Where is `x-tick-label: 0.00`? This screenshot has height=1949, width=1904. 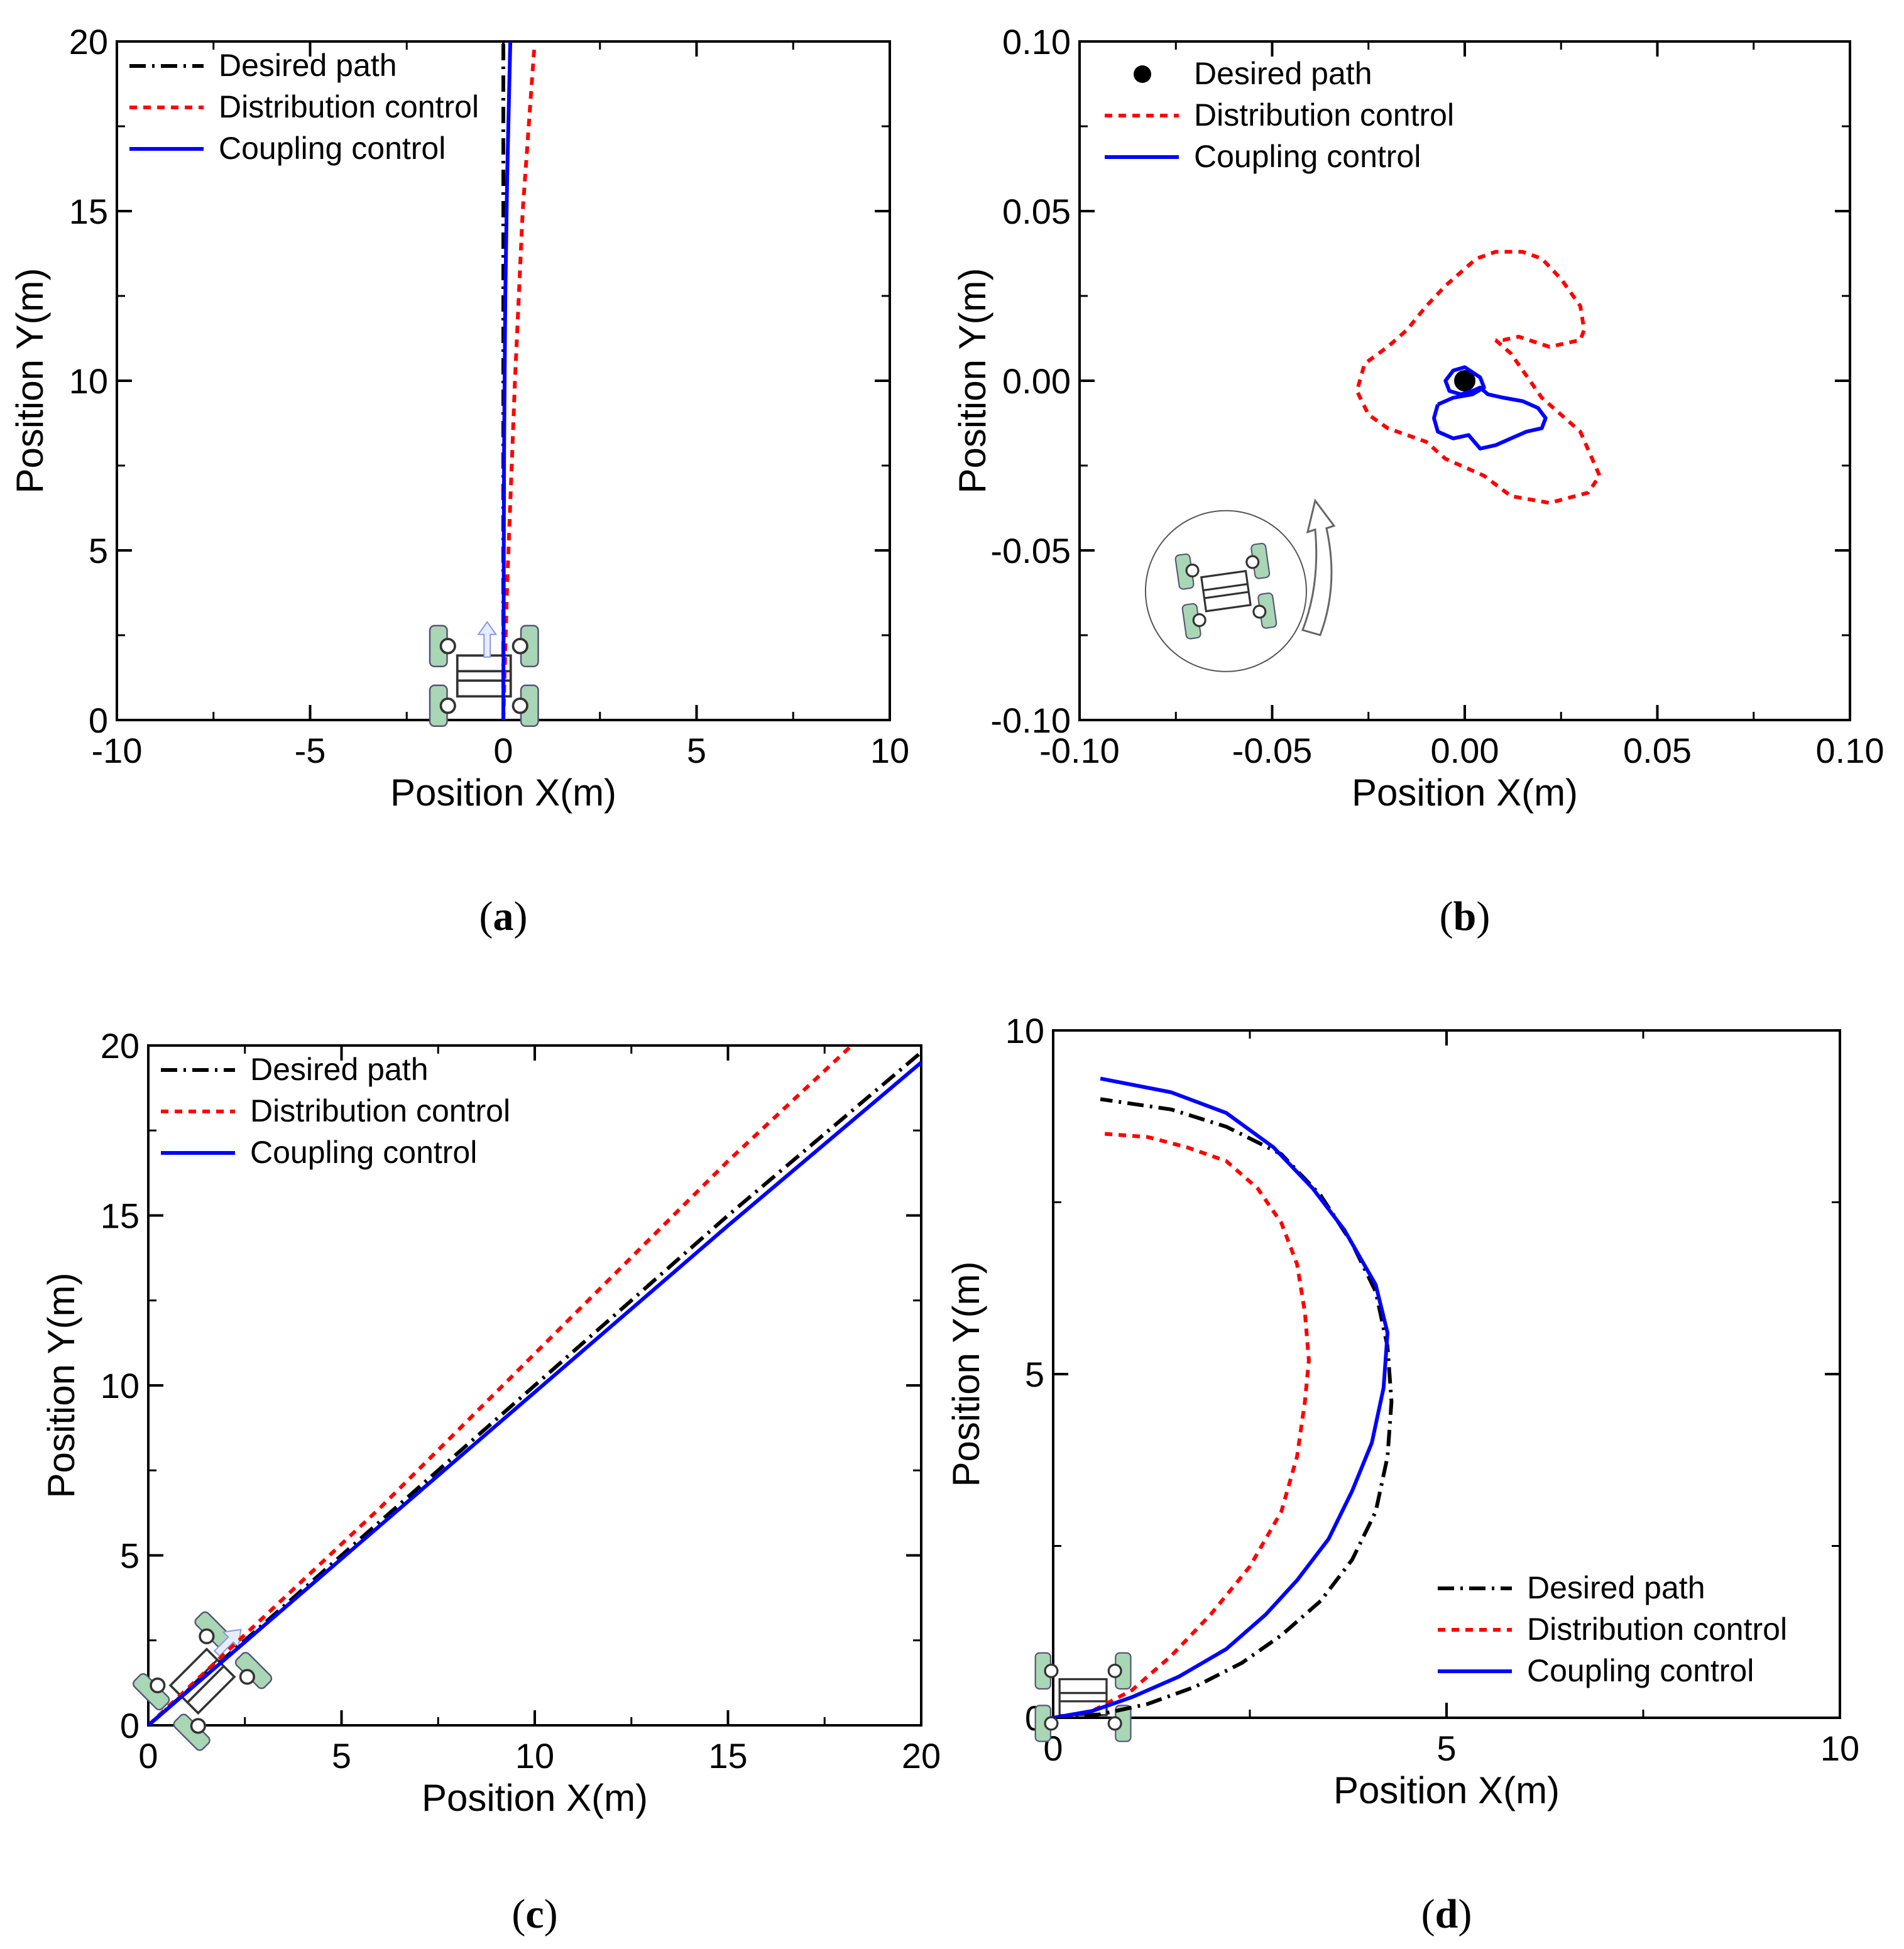
x-tick-label: 0.00 is located at coordinates (1465, 750).